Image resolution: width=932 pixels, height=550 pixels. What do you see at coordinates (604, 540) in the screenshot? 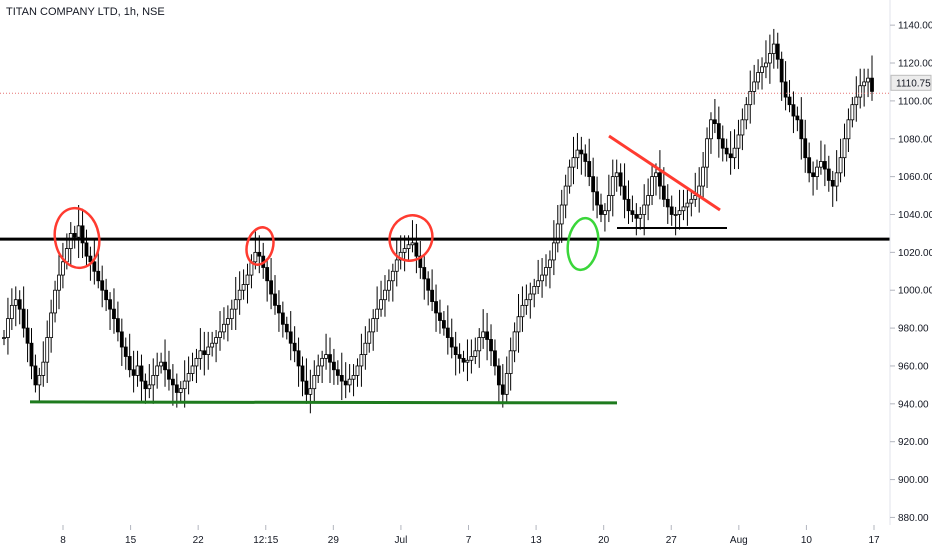
I see `time-tick-label: 20` at bounding box center [604, 540].